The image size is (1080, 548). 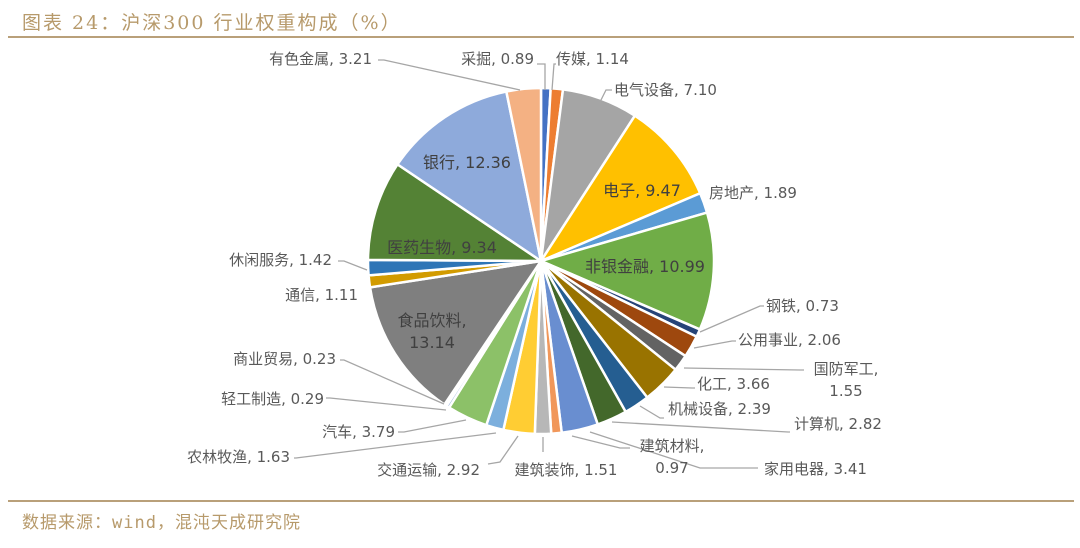 I want to click on data-label: 电气设备, 7.10, so click(x=665, y=90).